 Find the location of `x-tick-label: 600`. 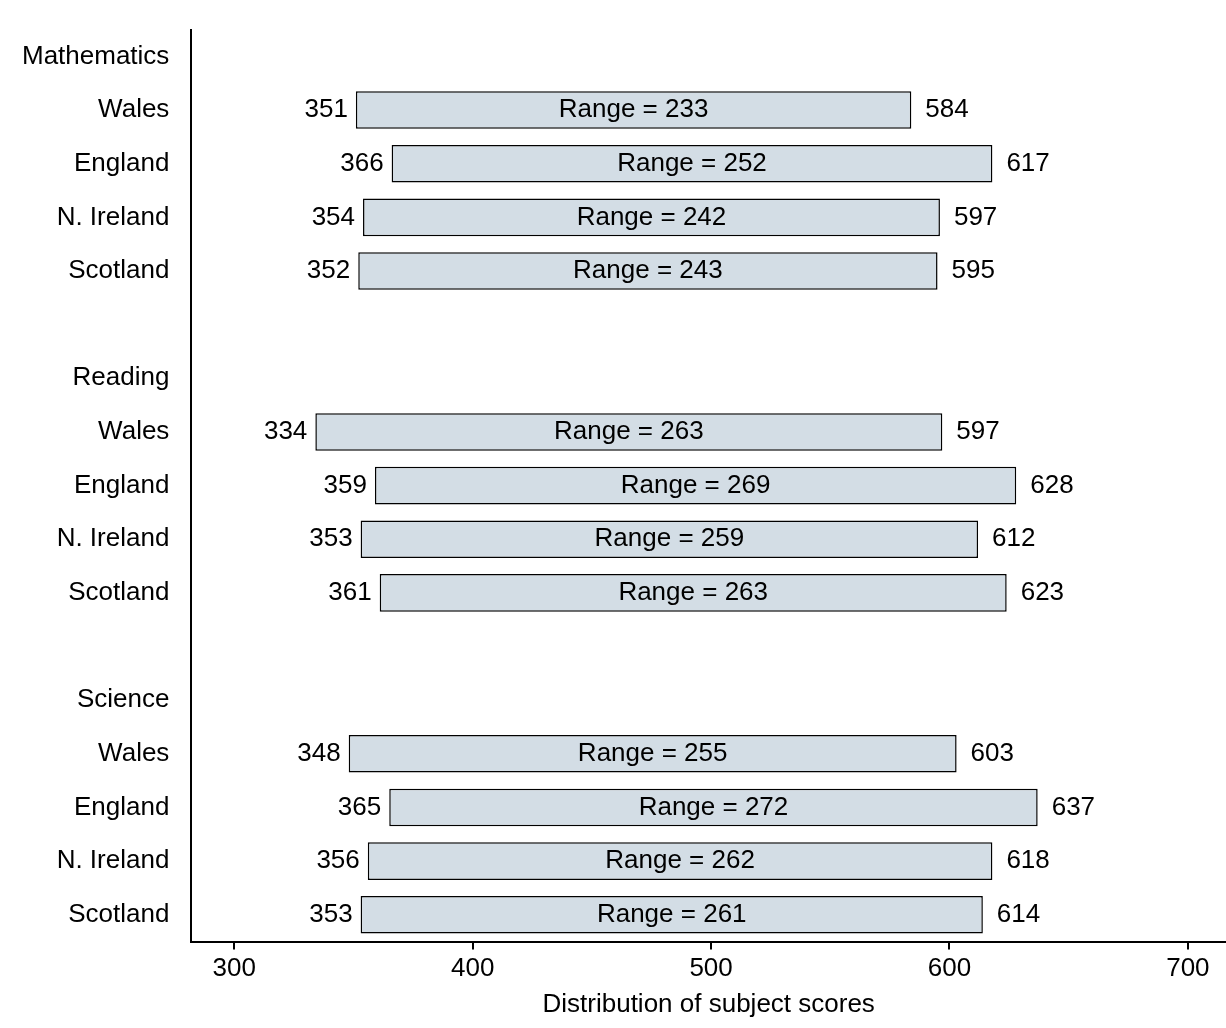

x-tick-label: 600 is located at coordinates (949, 967).